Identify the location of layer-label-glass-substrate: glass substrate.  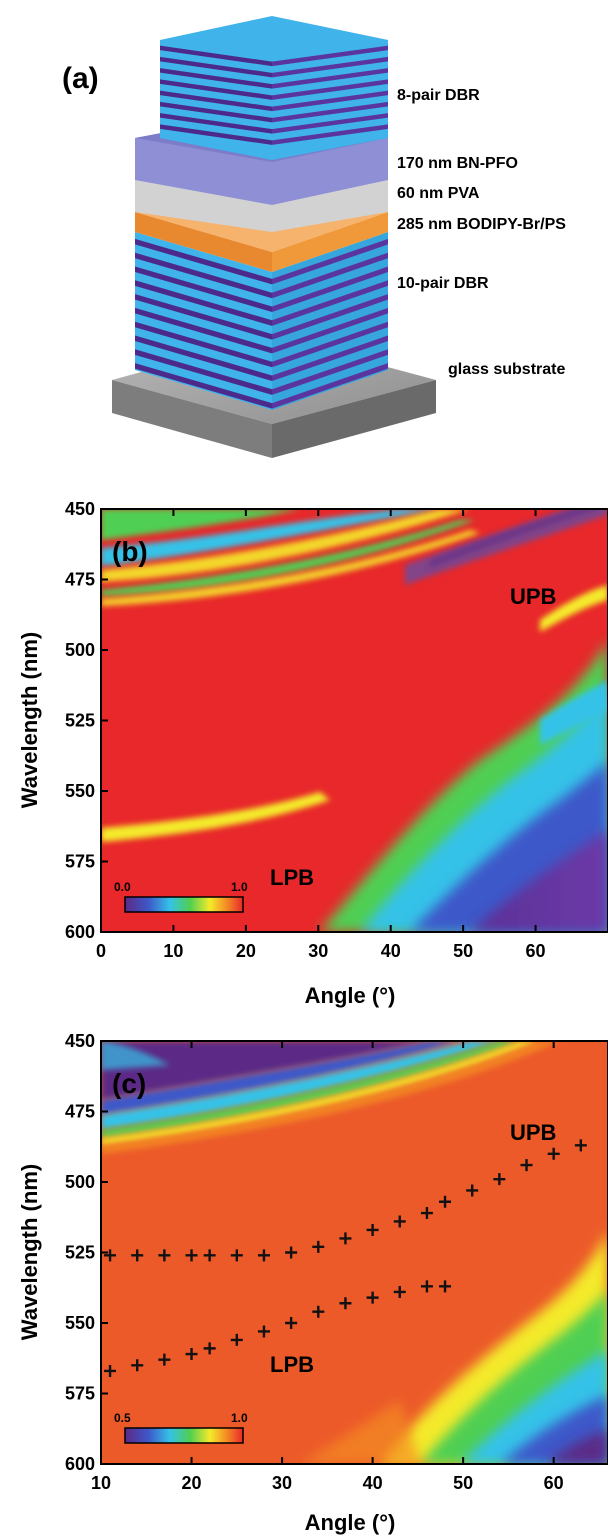
(506, 369).